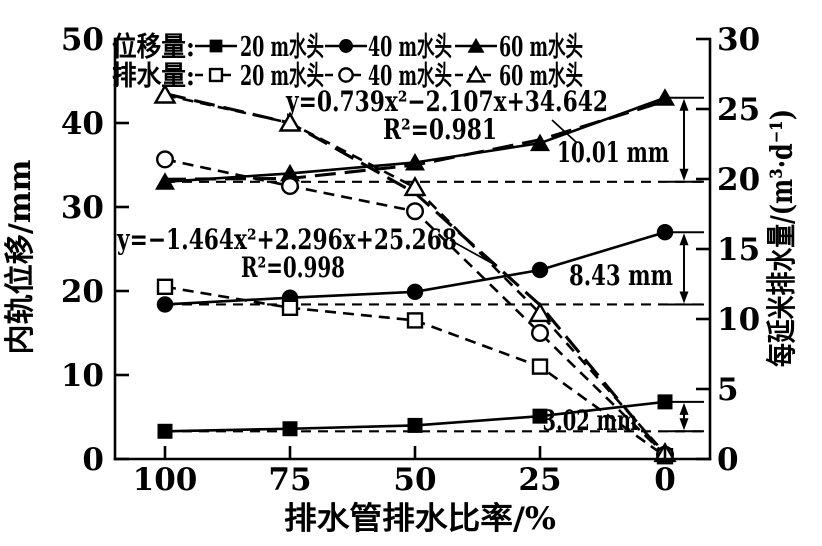 Image resolution: width=822 pixels, height=546 pixels. I want to click on y-left-tick-label: 50, so click(82, 40).